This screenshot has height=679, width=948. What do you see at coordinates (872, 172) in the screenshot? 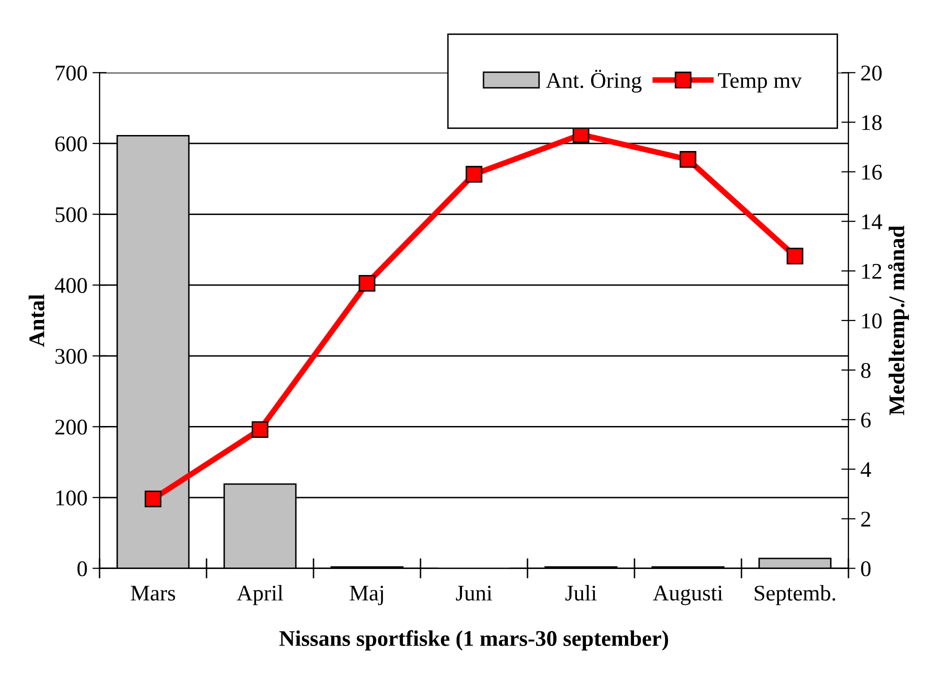
I see `y2-tick-label: 16` at bounding box center [872, 172].